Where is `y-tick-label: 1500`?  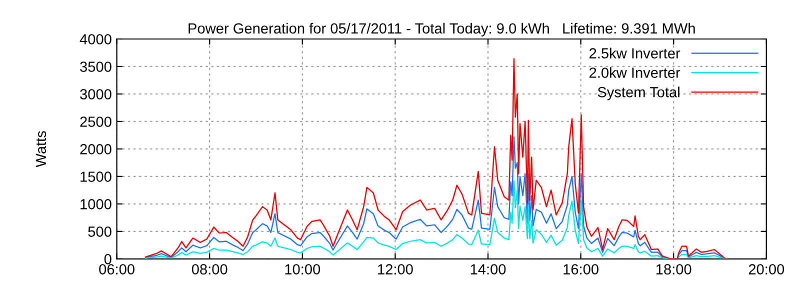
y-tick-label: 1500 is located at coordinates (96, 177).